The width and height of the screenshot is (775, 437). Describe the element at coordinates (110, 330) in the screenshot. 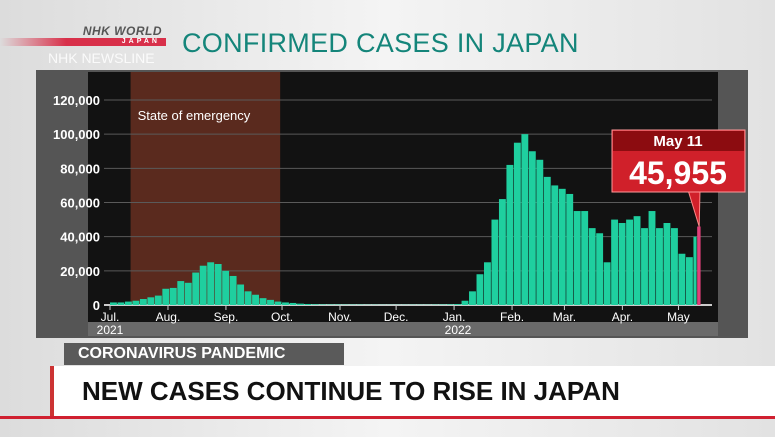

I see `year-label: 2021` at that location.